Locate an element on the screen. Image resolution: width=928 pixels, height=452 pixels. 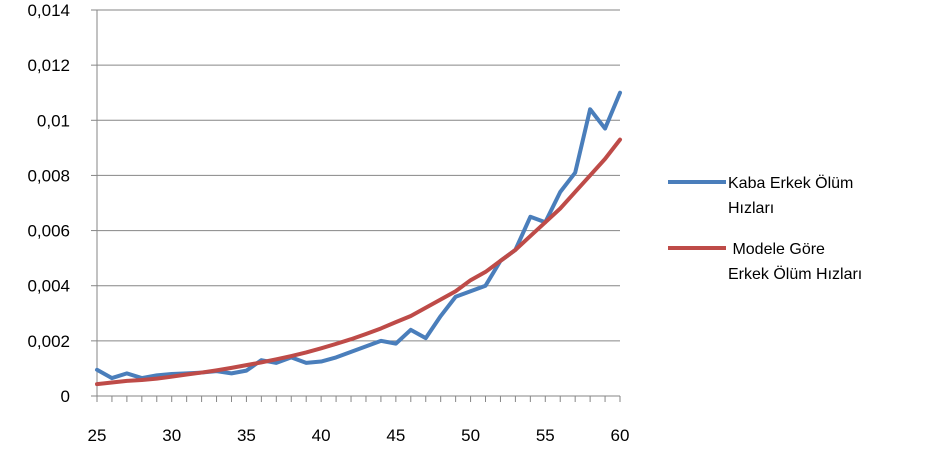
legend-entry-label: Kaba Erkek Ölüm is located at coordinates (790, 183).